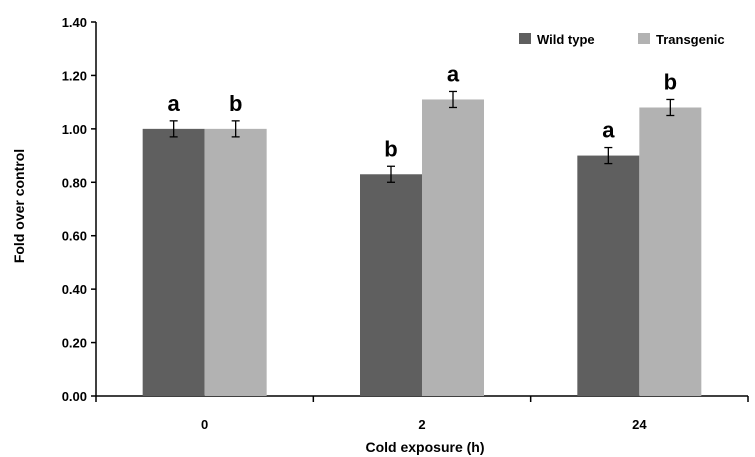 This screenshot has width=755, height=457. Describe the element at coordinates (74, 129) in the screenshot. I see `y-tick-label: 1.00` at that location.